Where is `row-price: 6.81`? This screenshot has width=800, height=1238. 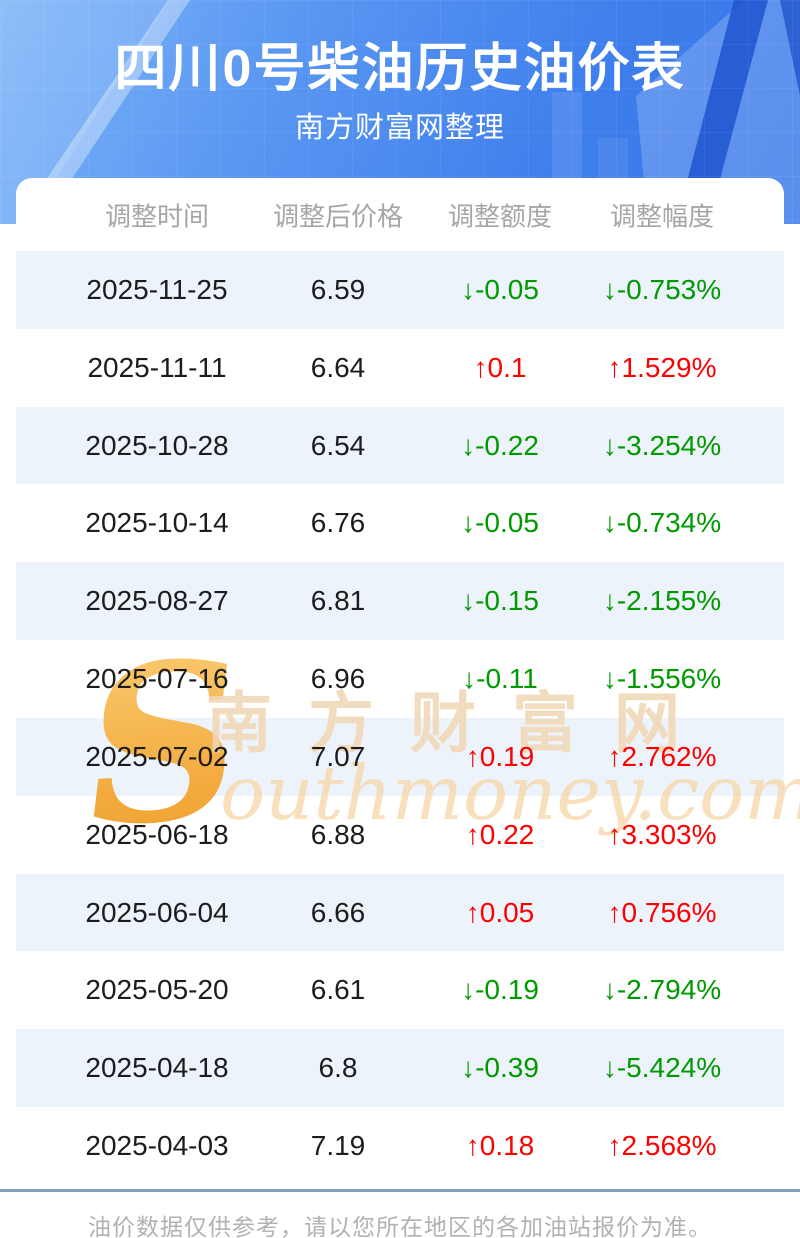
row-price: 6.81 is located at coordinates (338, 601).